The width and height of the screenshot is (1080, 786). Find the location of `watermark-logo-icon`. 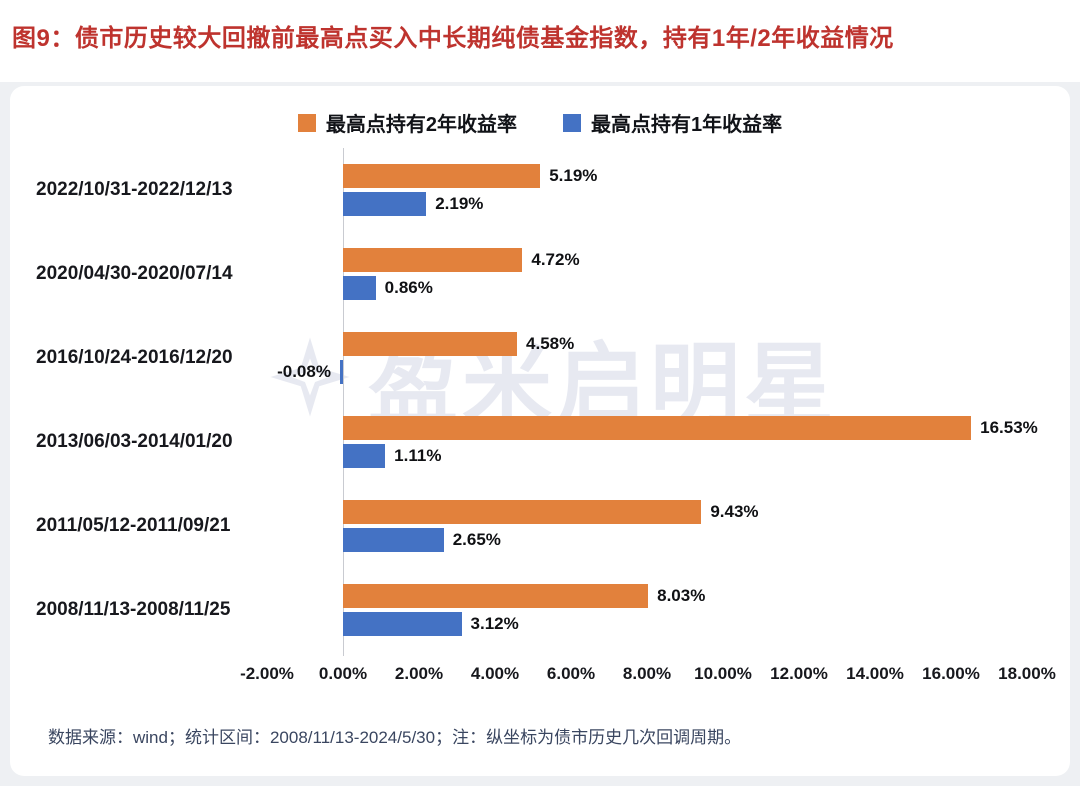

watermark-logo-icon is located at coordinates (310, 377).